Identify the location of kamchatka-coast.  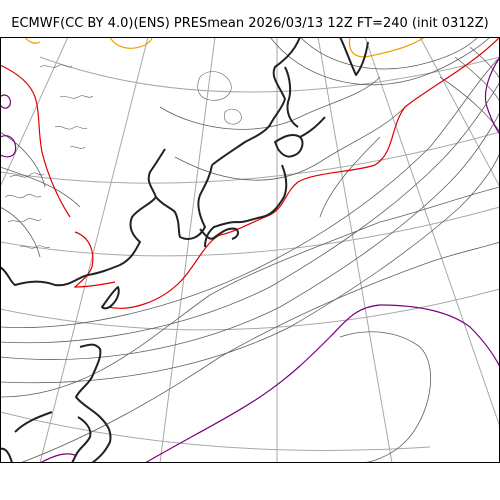
(354, 56).